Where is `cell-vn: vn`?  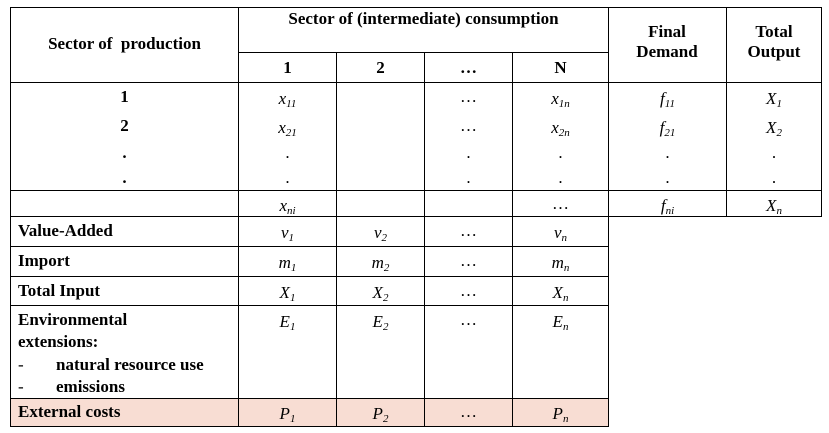
cell-vn: vn is located at coordinates (560, 233).